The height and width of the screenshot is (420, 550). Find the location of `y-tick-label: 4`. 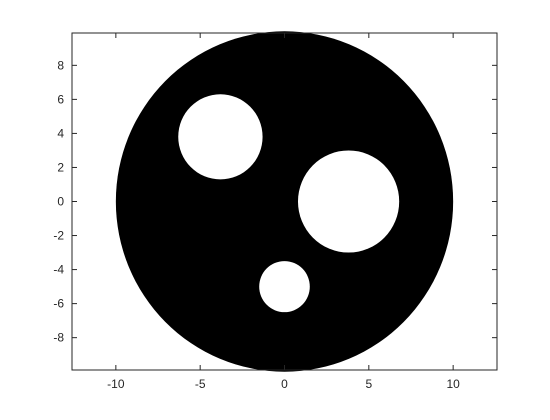

y-tick-label: 4 is located at coordinates (60, 133).